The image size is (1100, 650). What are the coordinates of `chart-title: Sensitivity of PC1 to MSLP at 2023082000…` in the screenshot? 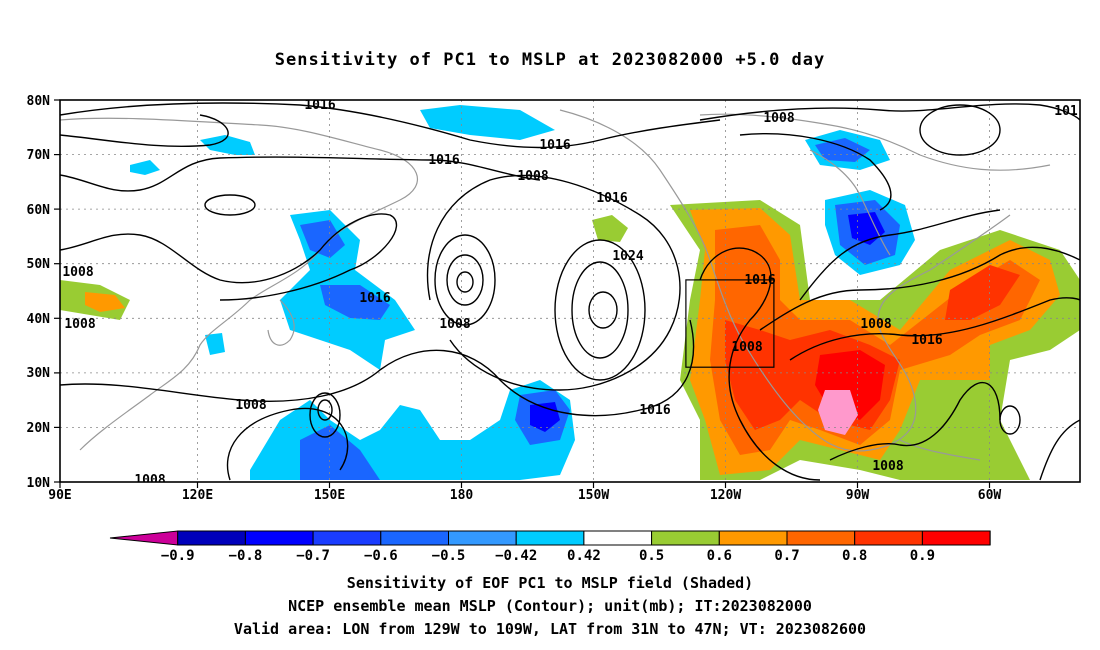 It's located at (550, 60).